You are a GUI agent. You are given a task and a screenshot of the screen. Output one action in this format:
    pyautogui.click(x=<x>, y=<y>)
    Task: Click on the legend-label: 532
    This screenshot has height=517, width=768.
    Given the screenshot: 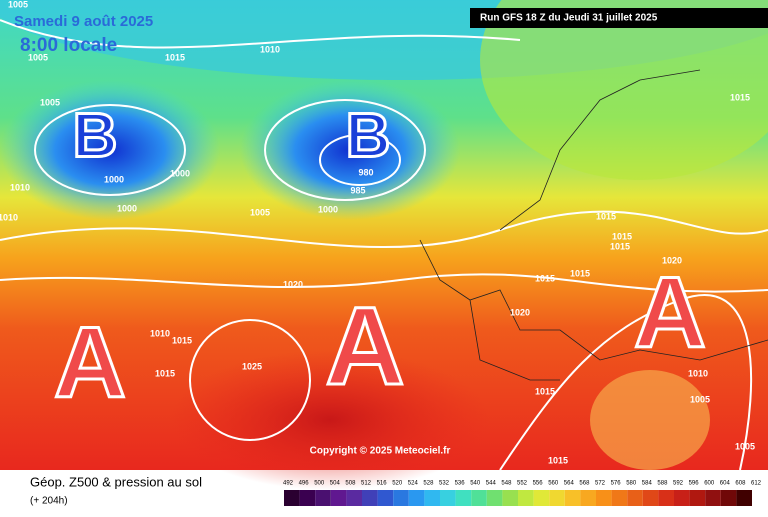 What is the action you would take?
    pyautogui.click(x=444, y=484)
    